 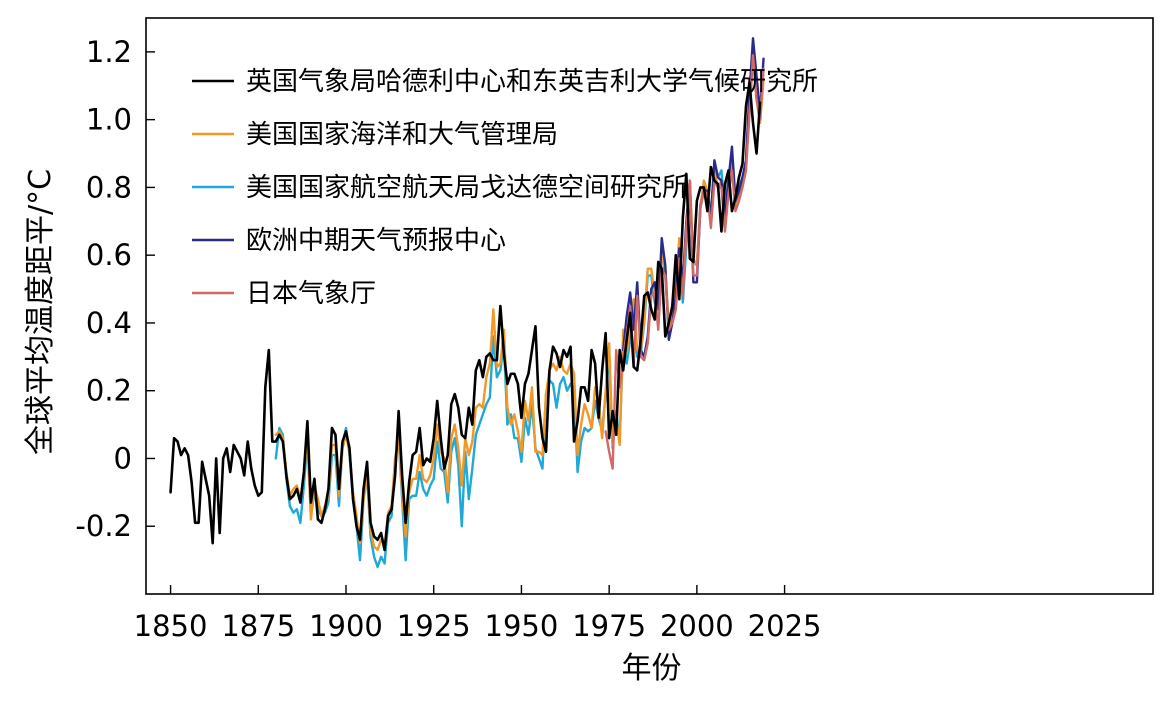 What do you see at coordinates (109, 391) in the screenshot?
I see `y-tick-label: 0.2` at bounding box center [109, 391].